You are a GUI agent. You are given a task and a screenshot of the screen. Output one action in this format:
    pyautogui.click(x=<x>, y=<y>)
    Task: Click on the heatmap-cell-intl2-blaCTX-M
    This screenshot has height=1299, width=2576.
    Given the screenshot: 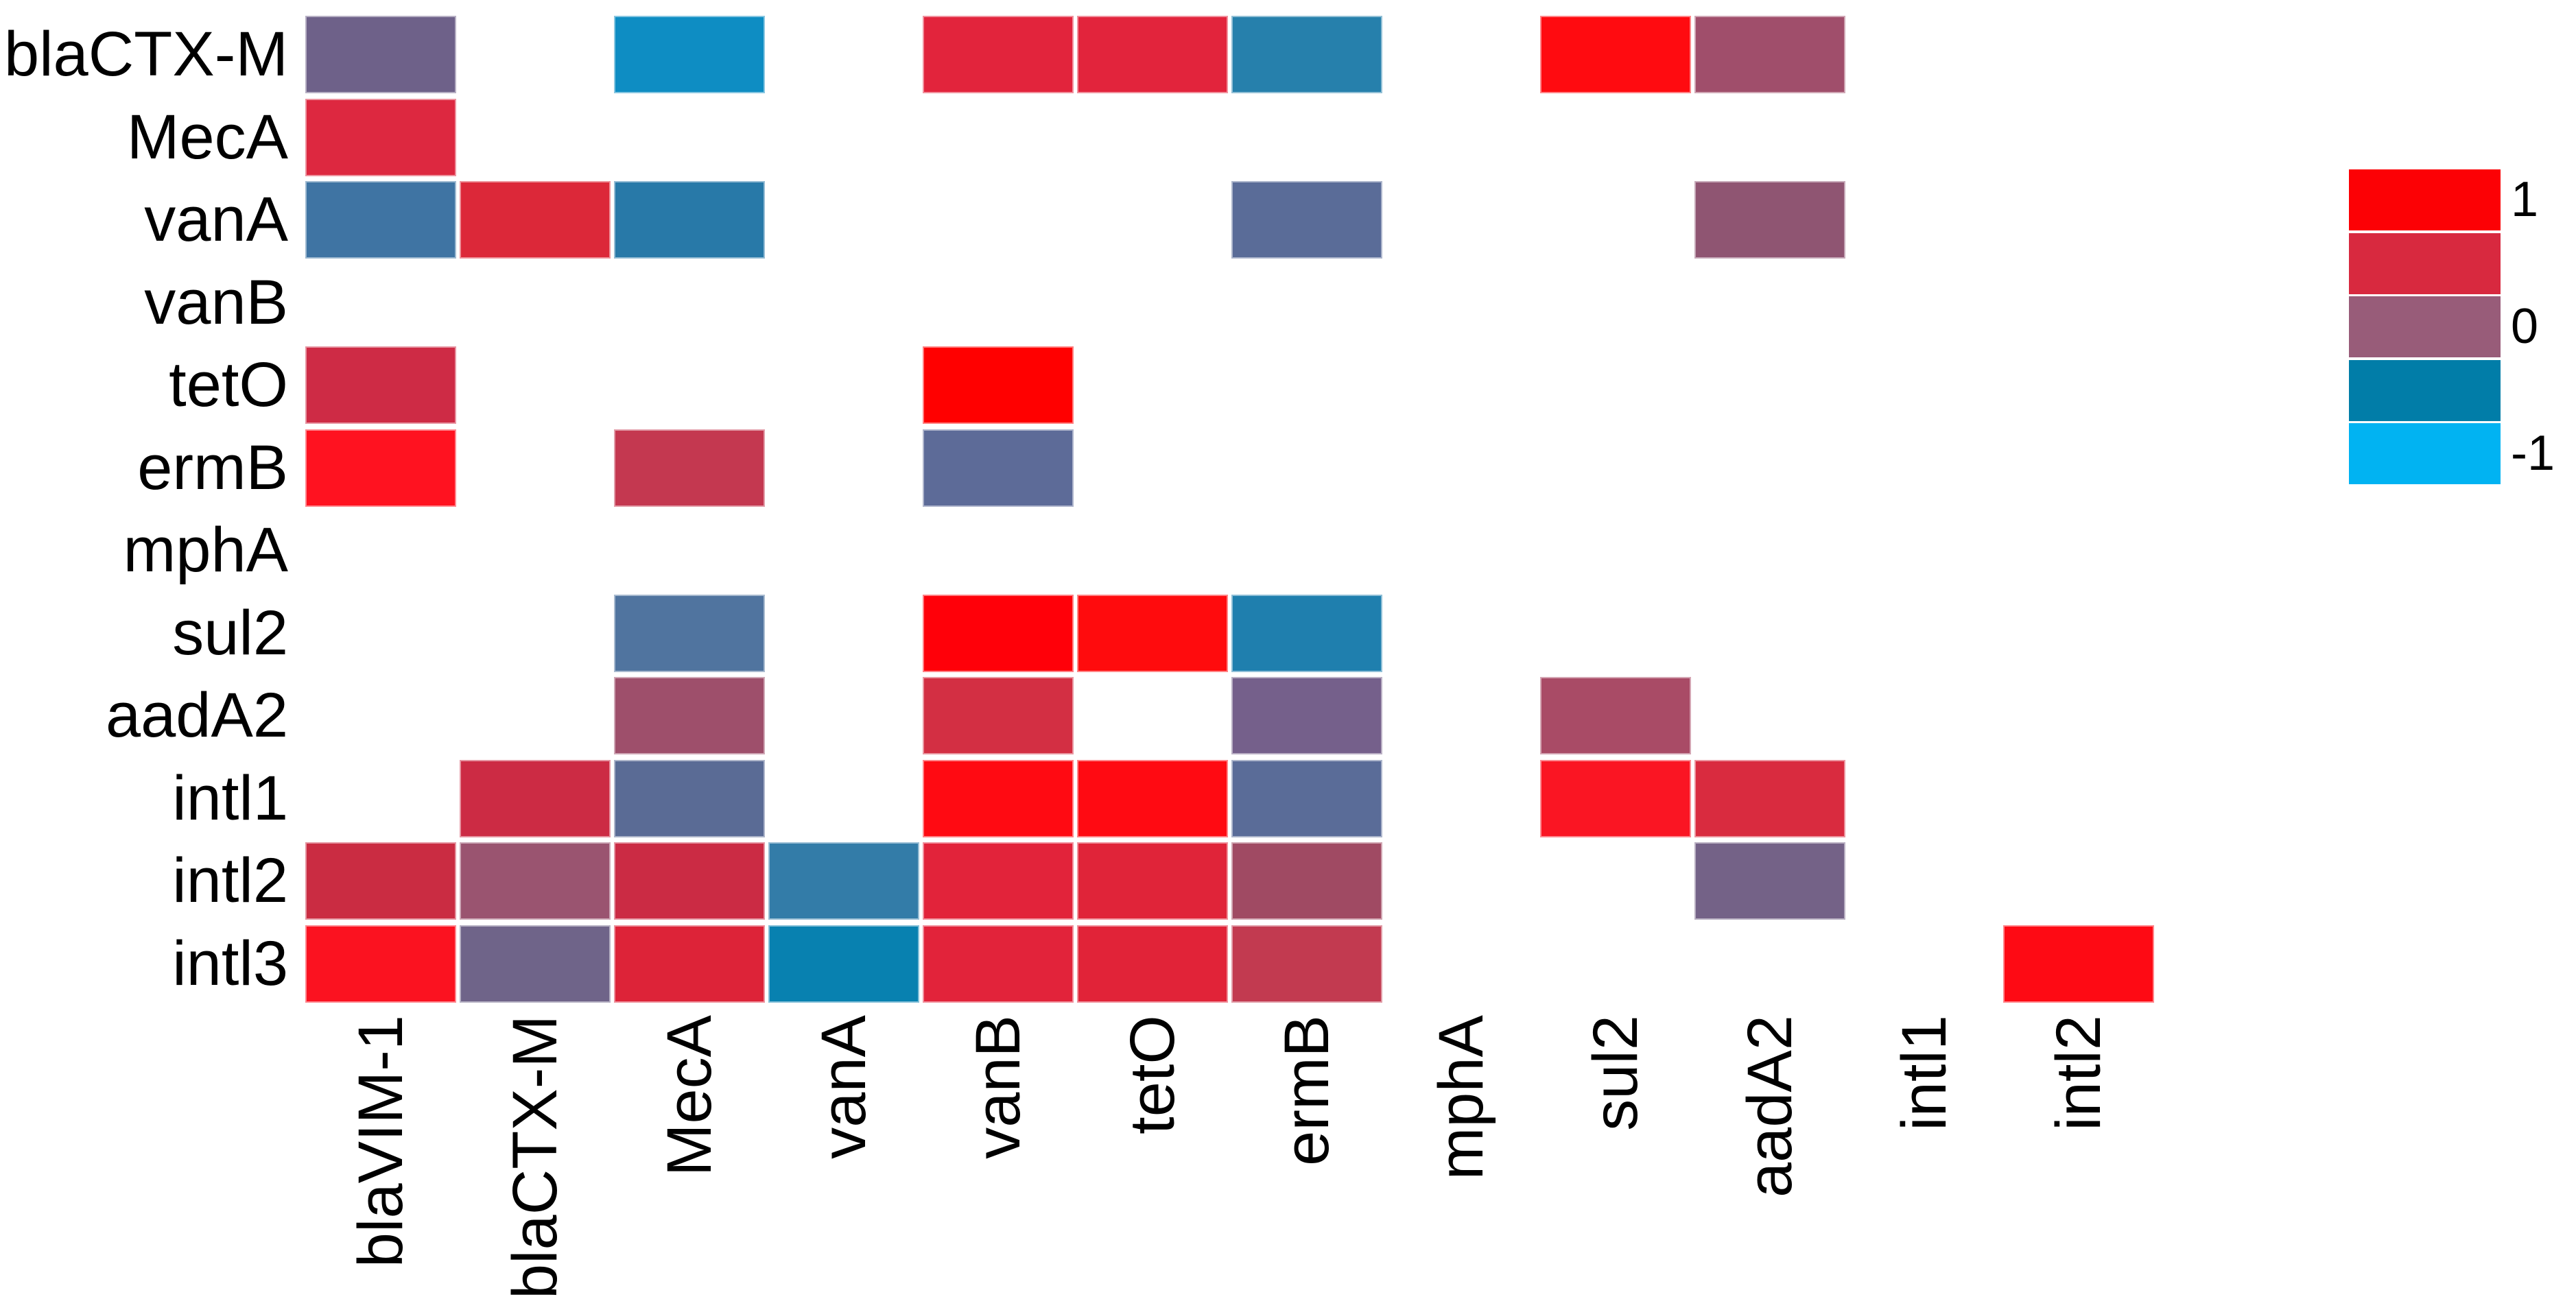 What is the action you would take?
    pyautogui.click(x=535, y=881)
    